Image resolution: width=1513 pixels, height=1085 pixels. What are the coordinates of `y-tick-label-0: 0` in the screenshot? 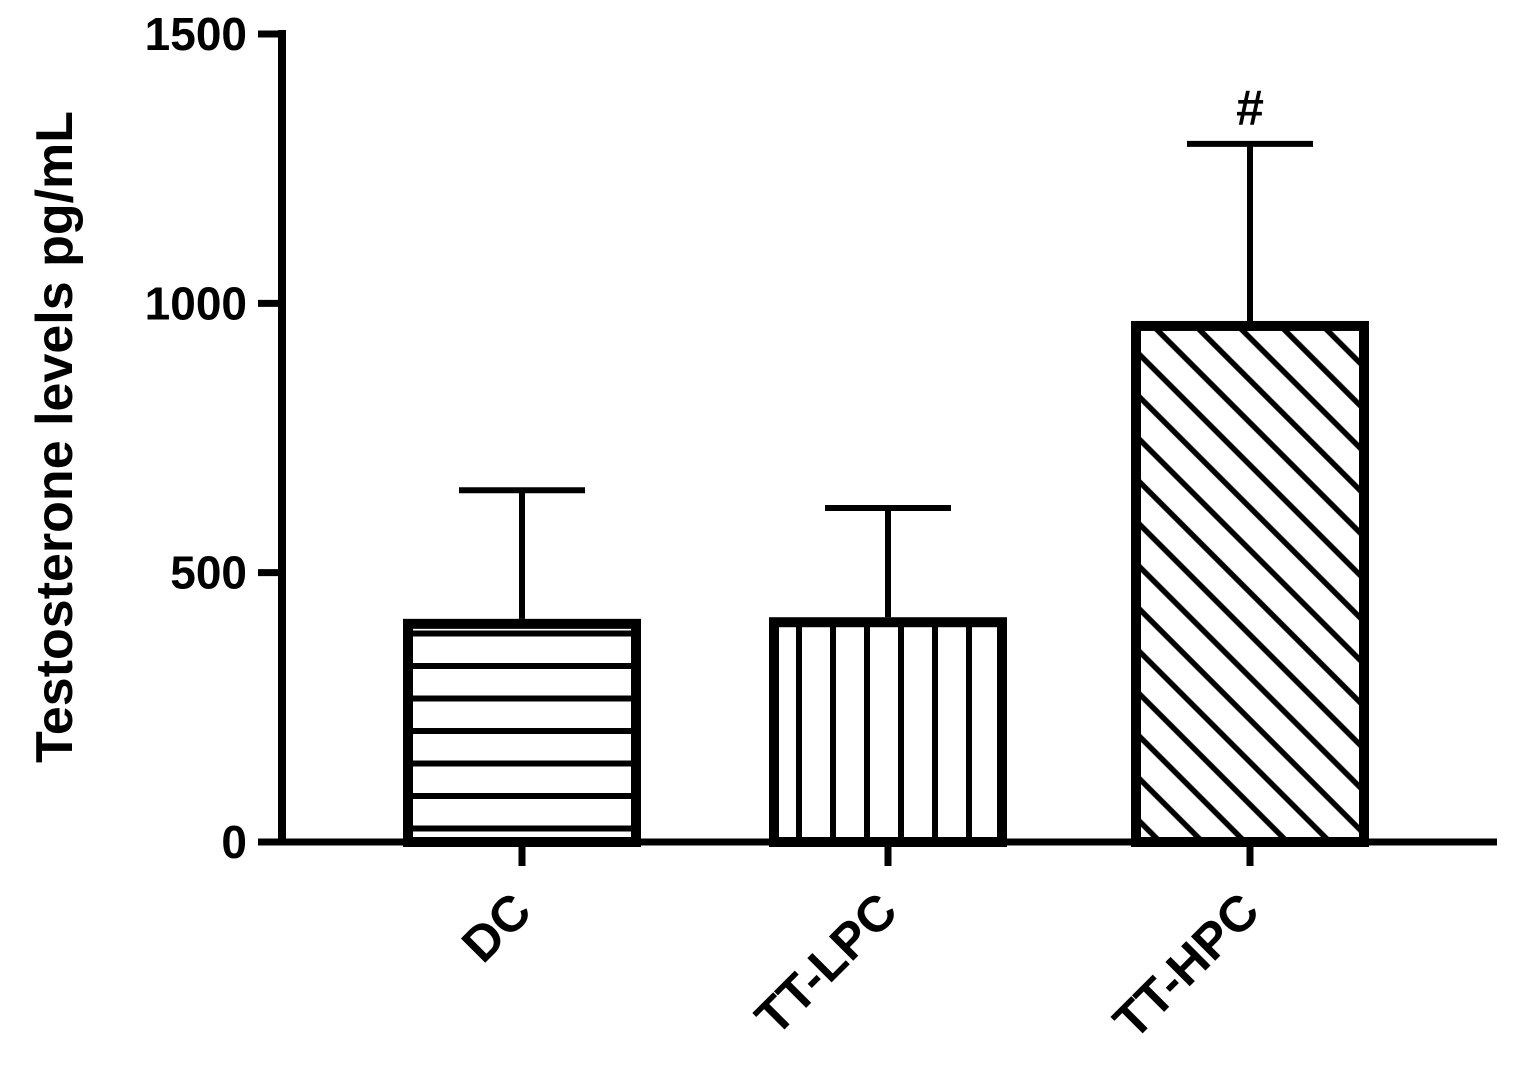 It's located at (234, 842).